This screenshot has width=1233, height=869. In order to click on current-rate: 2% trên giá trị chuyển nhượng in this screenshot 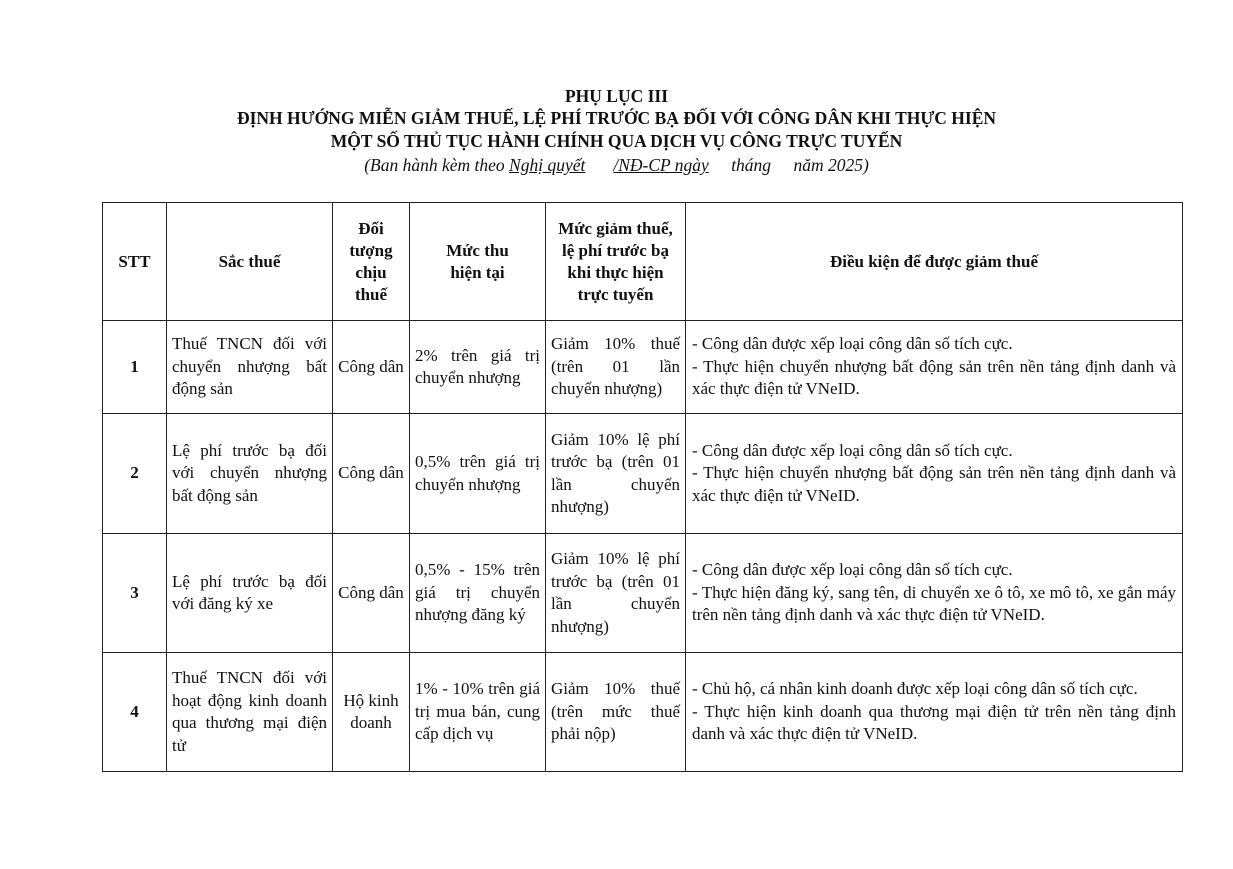, I will do `click(477, 367)`.